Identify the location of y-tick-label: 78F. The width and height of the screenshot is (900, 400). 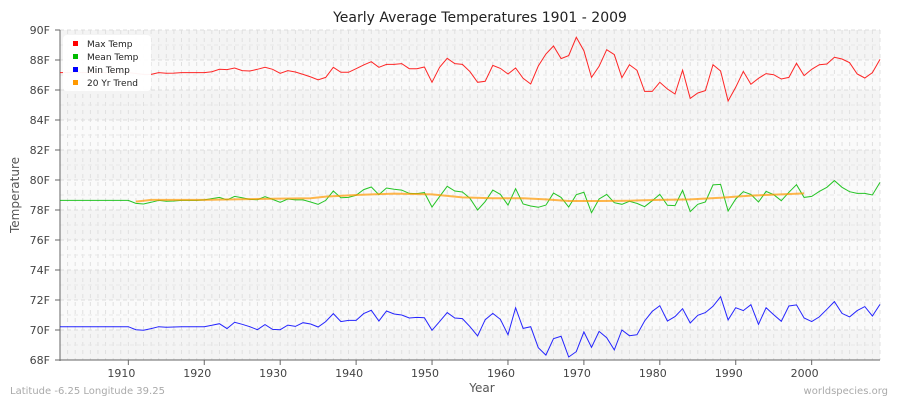
(40, 210).